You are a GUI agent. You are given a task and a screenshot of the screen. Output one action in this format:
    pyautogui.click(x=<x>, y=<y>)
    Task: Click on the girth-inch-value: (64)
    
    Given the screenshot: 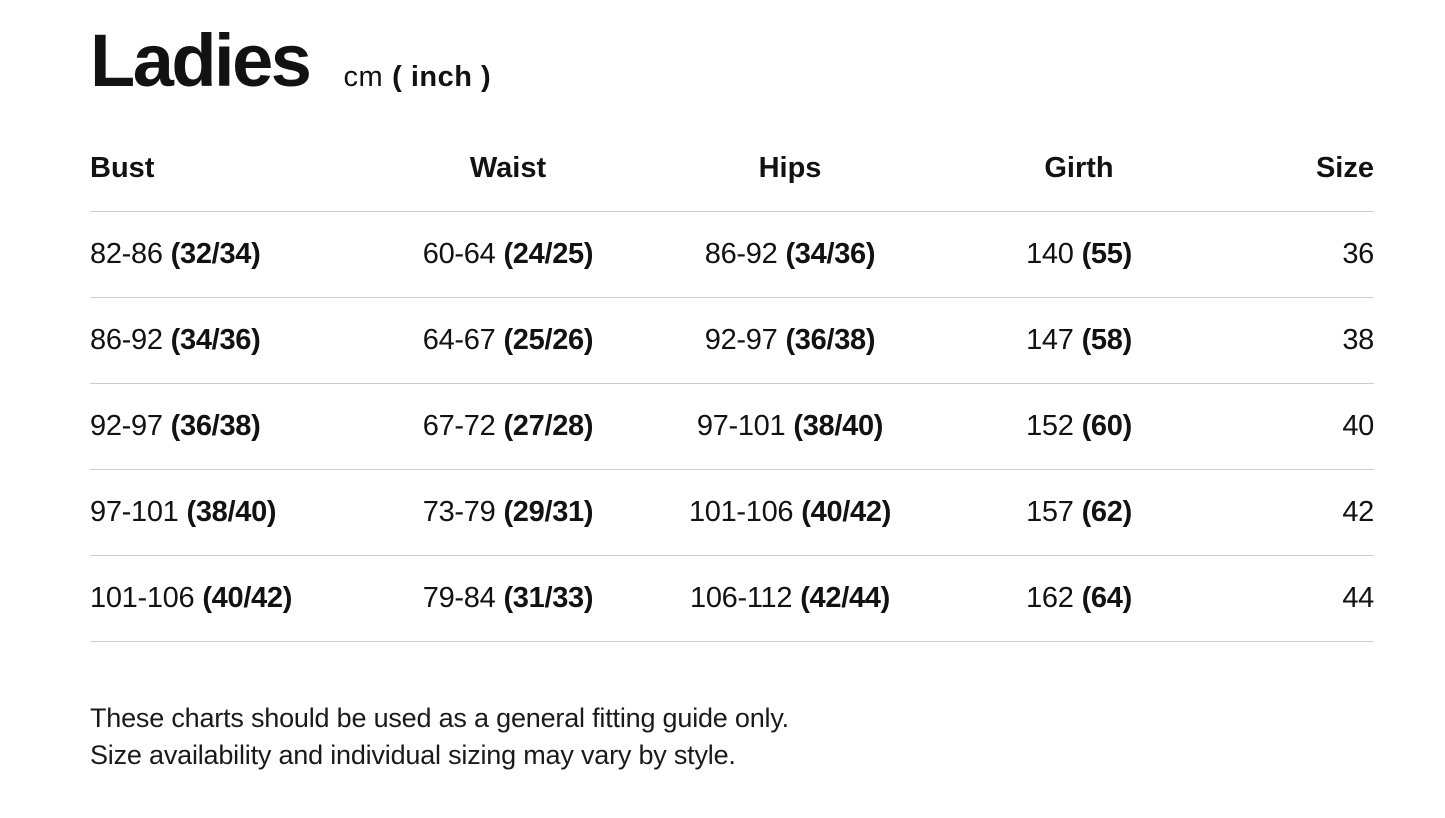 What is the action you would take?
    pyautogui.click(x=1107, y=598)
    